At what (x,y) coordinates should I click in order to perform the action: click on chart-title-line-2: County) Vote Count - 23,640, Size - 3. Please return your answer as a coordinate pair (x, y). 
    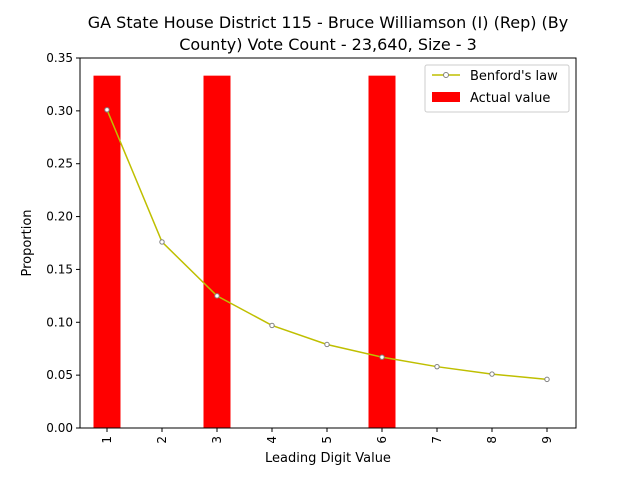
    Looking at the image, I should click on (328, 44).